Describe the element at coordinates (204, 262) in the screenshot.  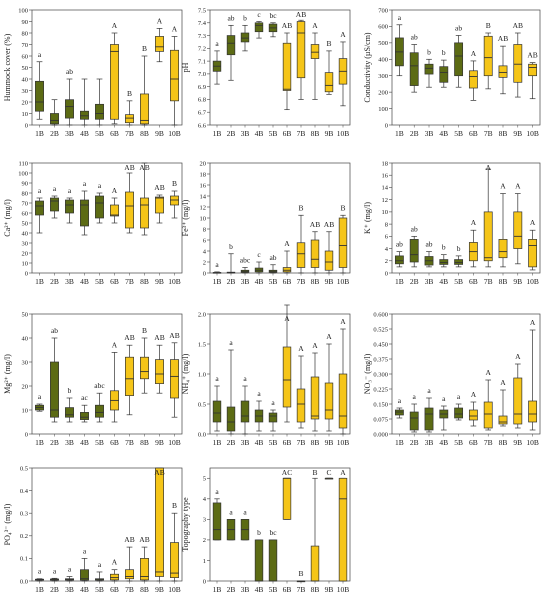
I see `y-tick-label: 2` at that location.